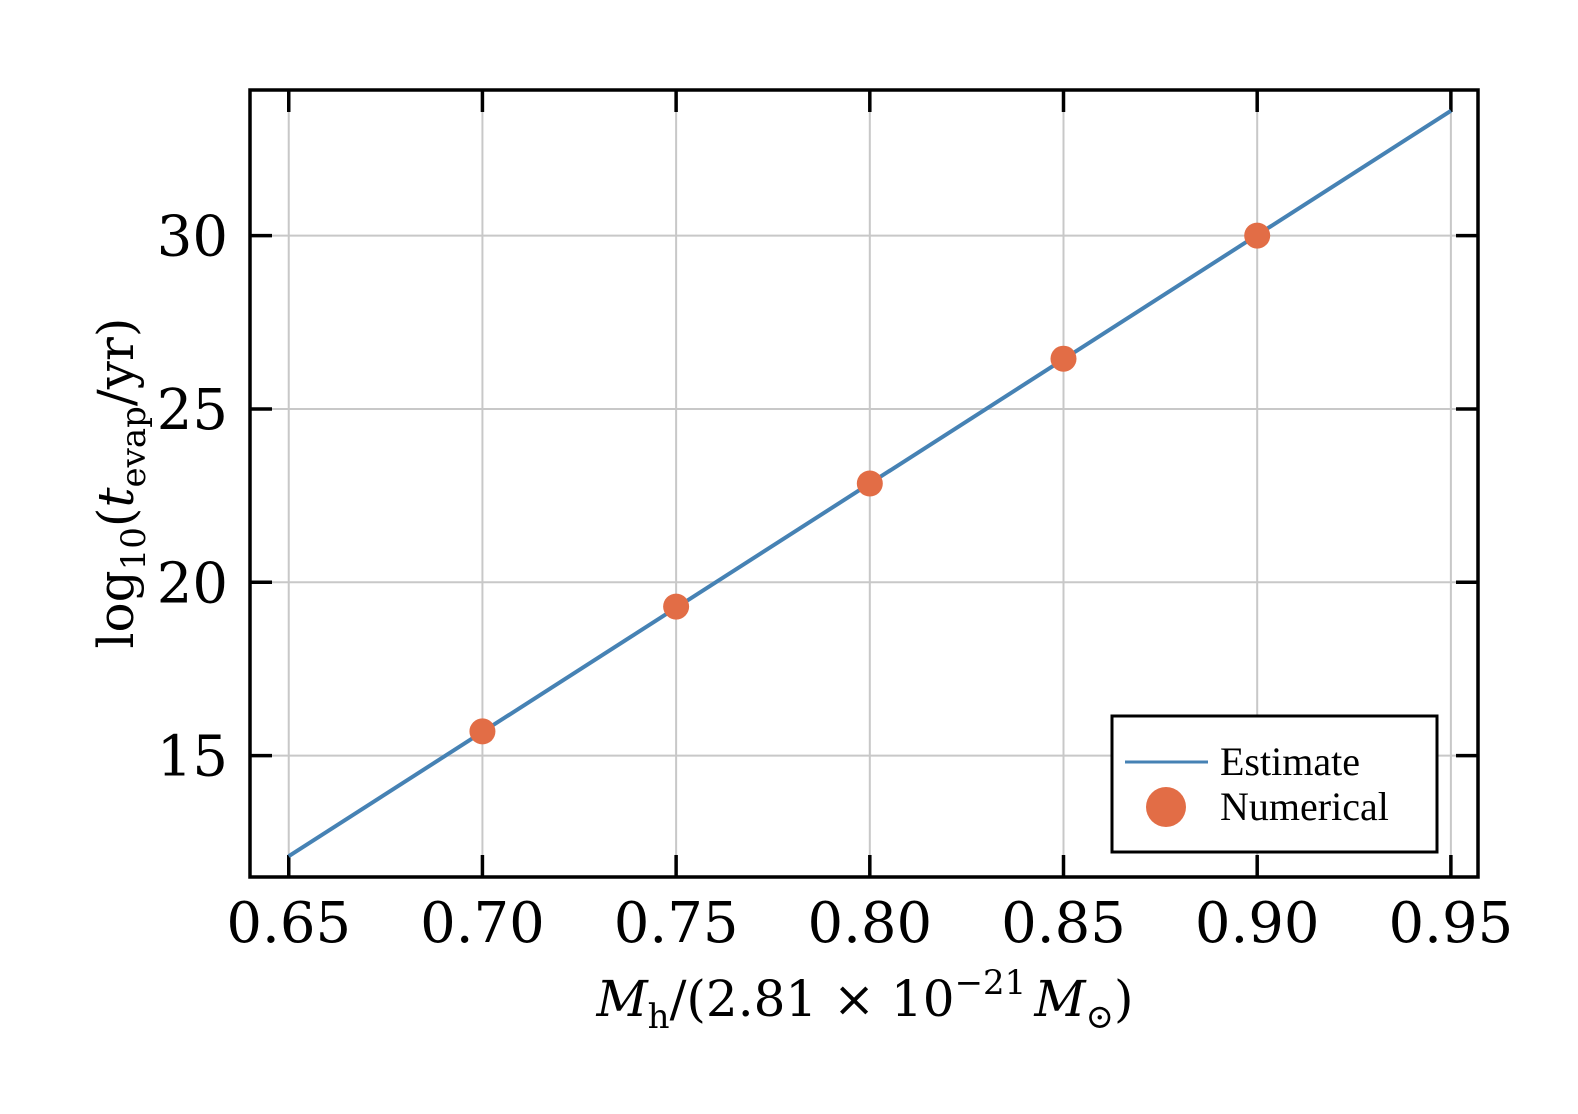  What do you see at coordinates (1100, 1017) in the screenshot?
I see `x-label-unit-sub: ⊙` at bounding box center [1100, 1017].